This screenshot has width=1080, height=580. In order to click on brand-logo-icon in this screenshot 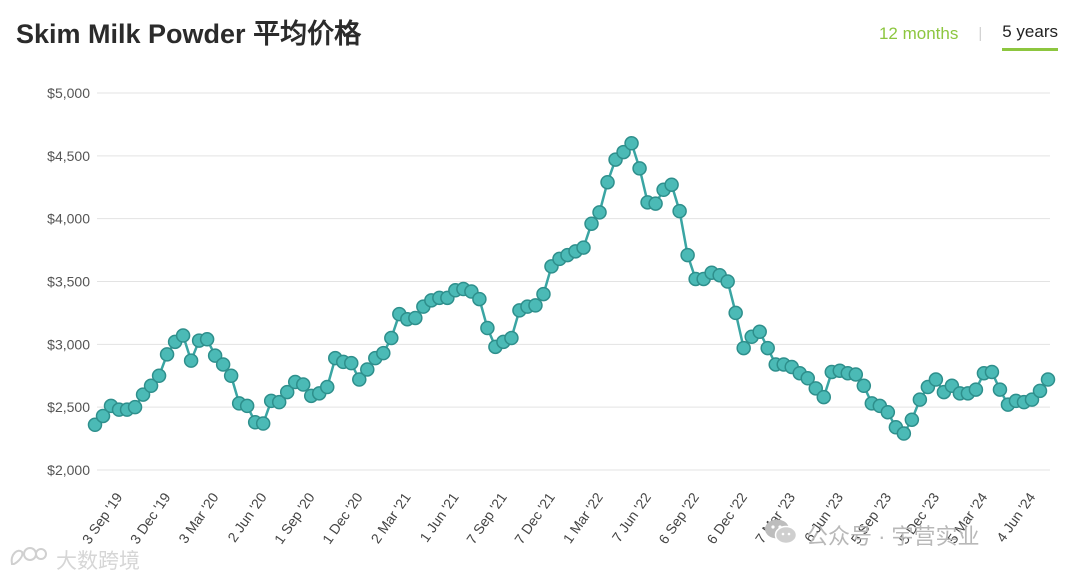, I will do `click(28, 560)`.